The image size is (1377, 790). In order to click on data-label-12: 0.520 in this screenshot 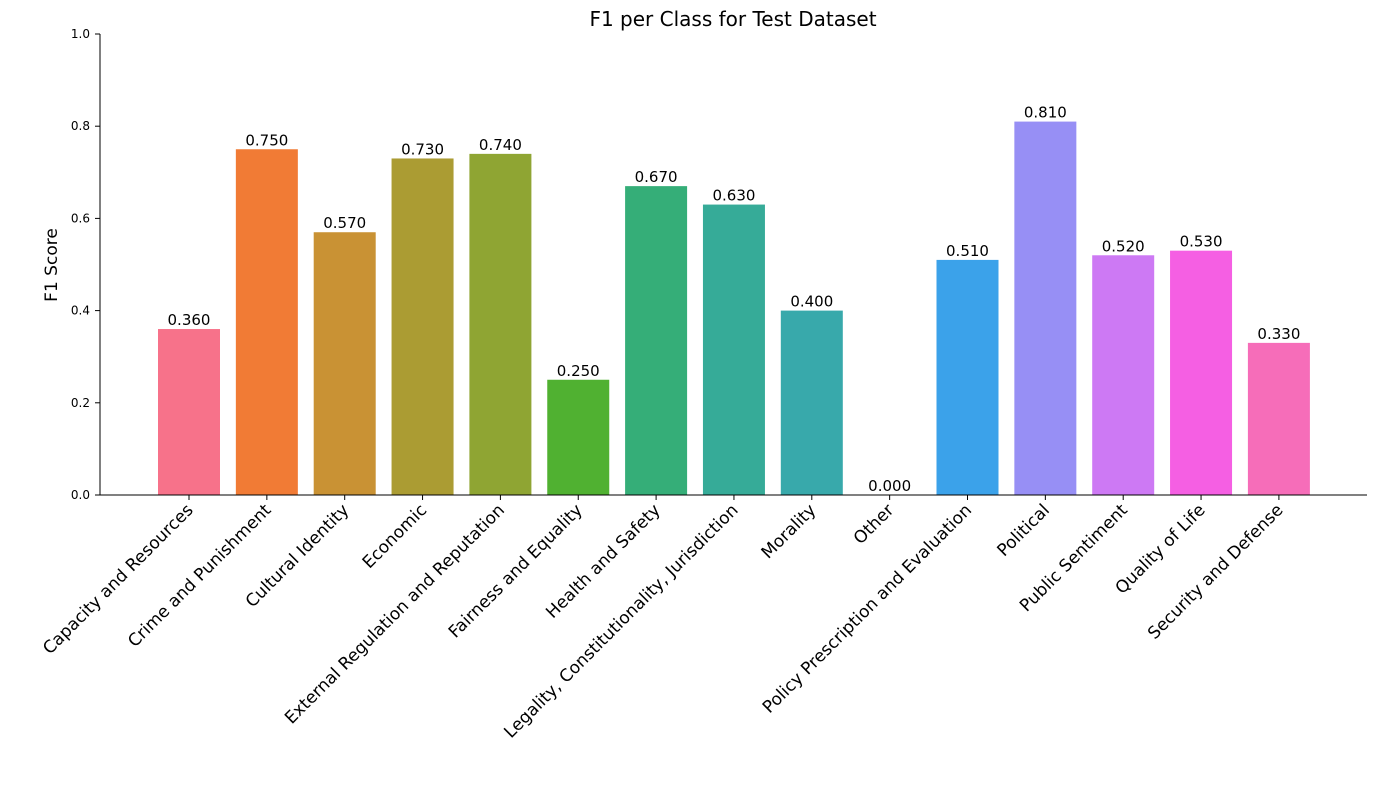, I will do `click(1123, 246)`.